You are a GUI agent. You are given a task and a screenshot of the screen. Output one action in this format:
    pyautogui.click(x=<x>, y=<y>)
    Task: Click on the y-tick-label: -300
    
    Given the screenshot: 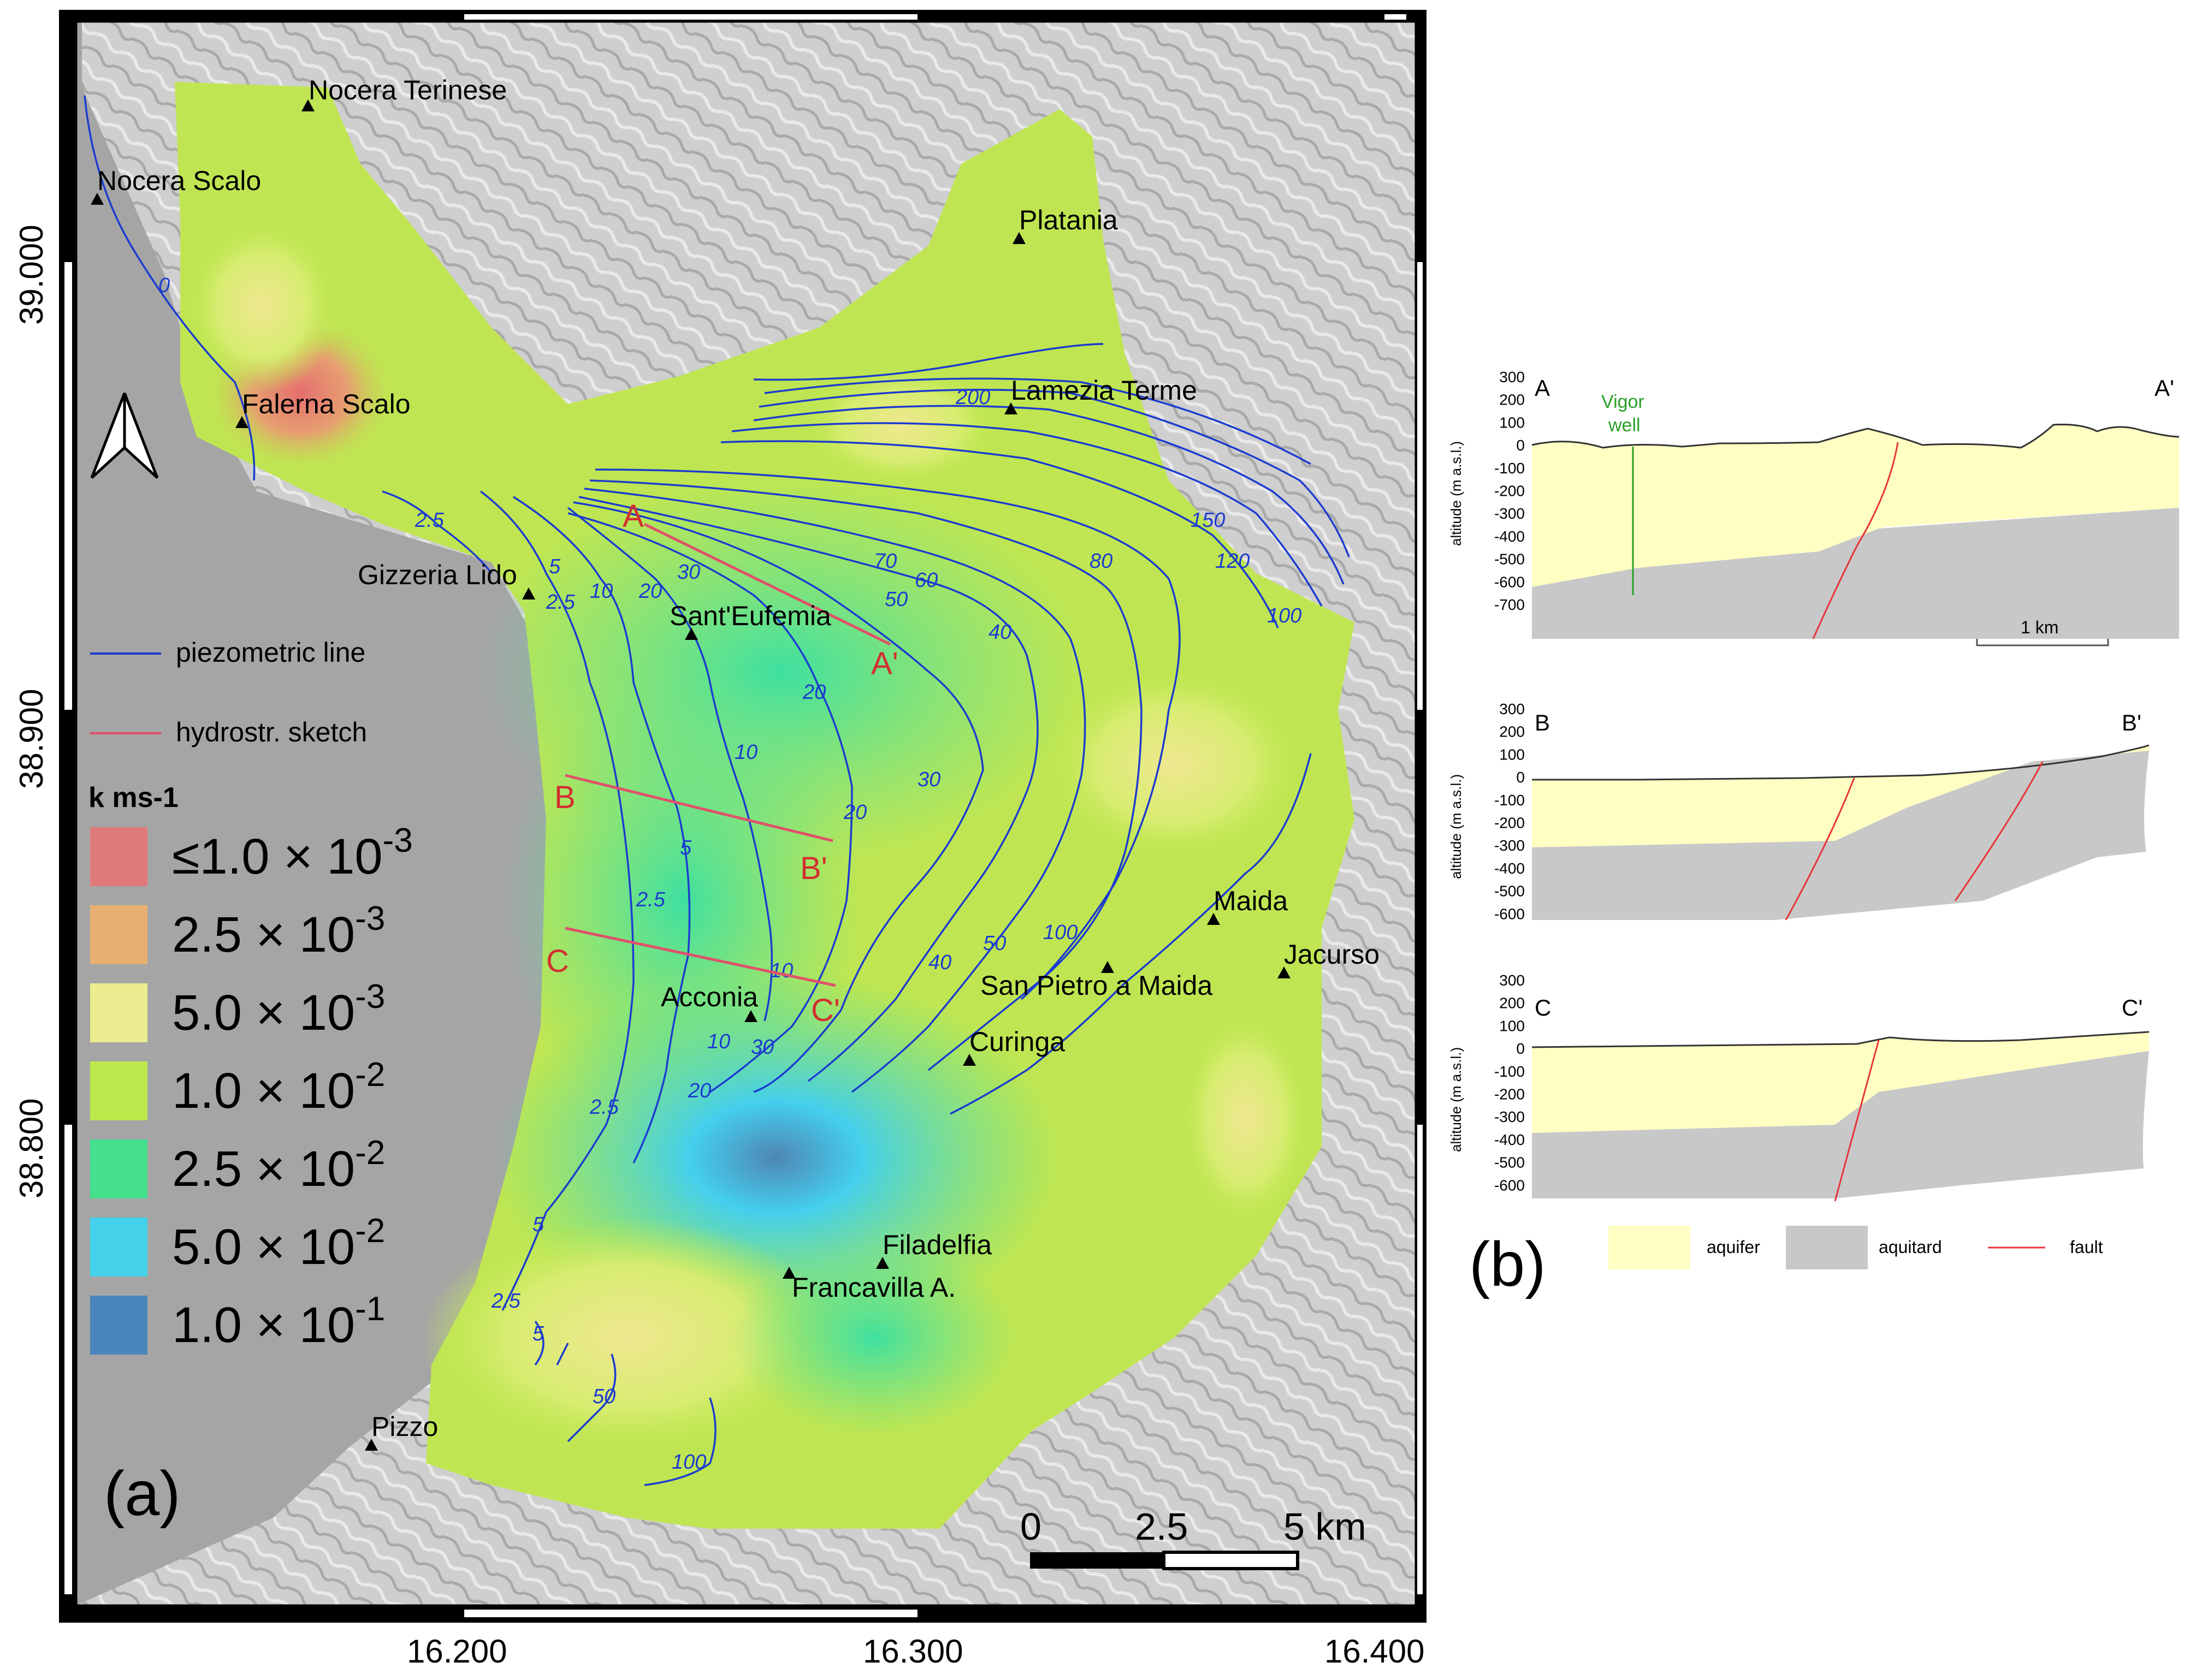 What is the action you would take?
    pyautogui.click(x=1509, y=513)
    